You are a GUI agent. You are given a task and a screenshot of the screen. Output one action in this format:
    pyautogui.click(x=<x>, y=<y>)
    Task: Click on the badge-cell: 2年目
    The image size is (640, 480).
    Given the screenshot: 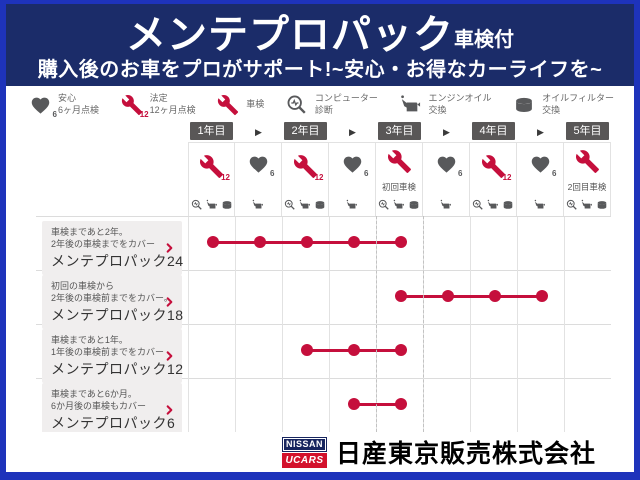 What is the action you would take?
    pyautogui.click(x=305, y=131)
    